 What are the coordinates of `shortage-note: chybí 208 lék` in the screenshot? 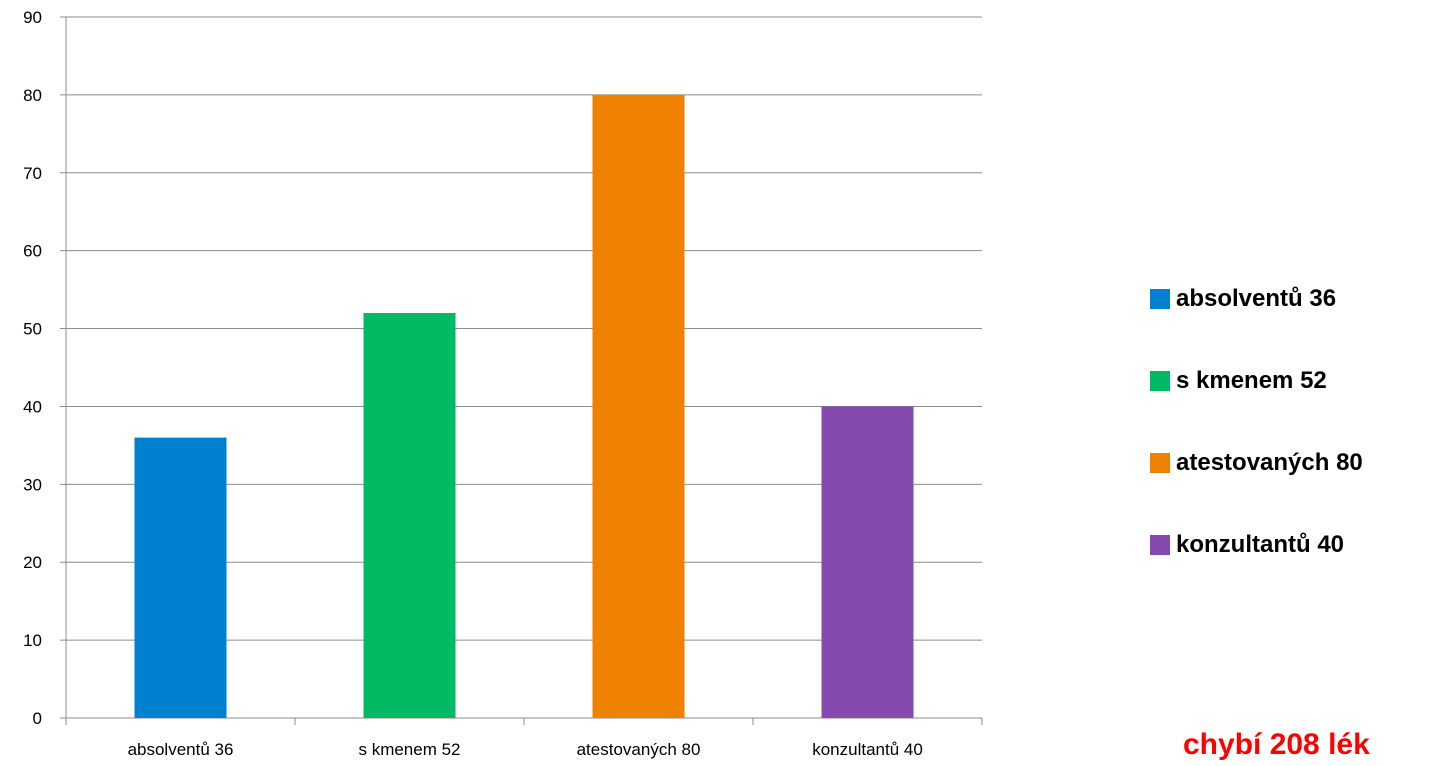 It's located at (1276, 744).